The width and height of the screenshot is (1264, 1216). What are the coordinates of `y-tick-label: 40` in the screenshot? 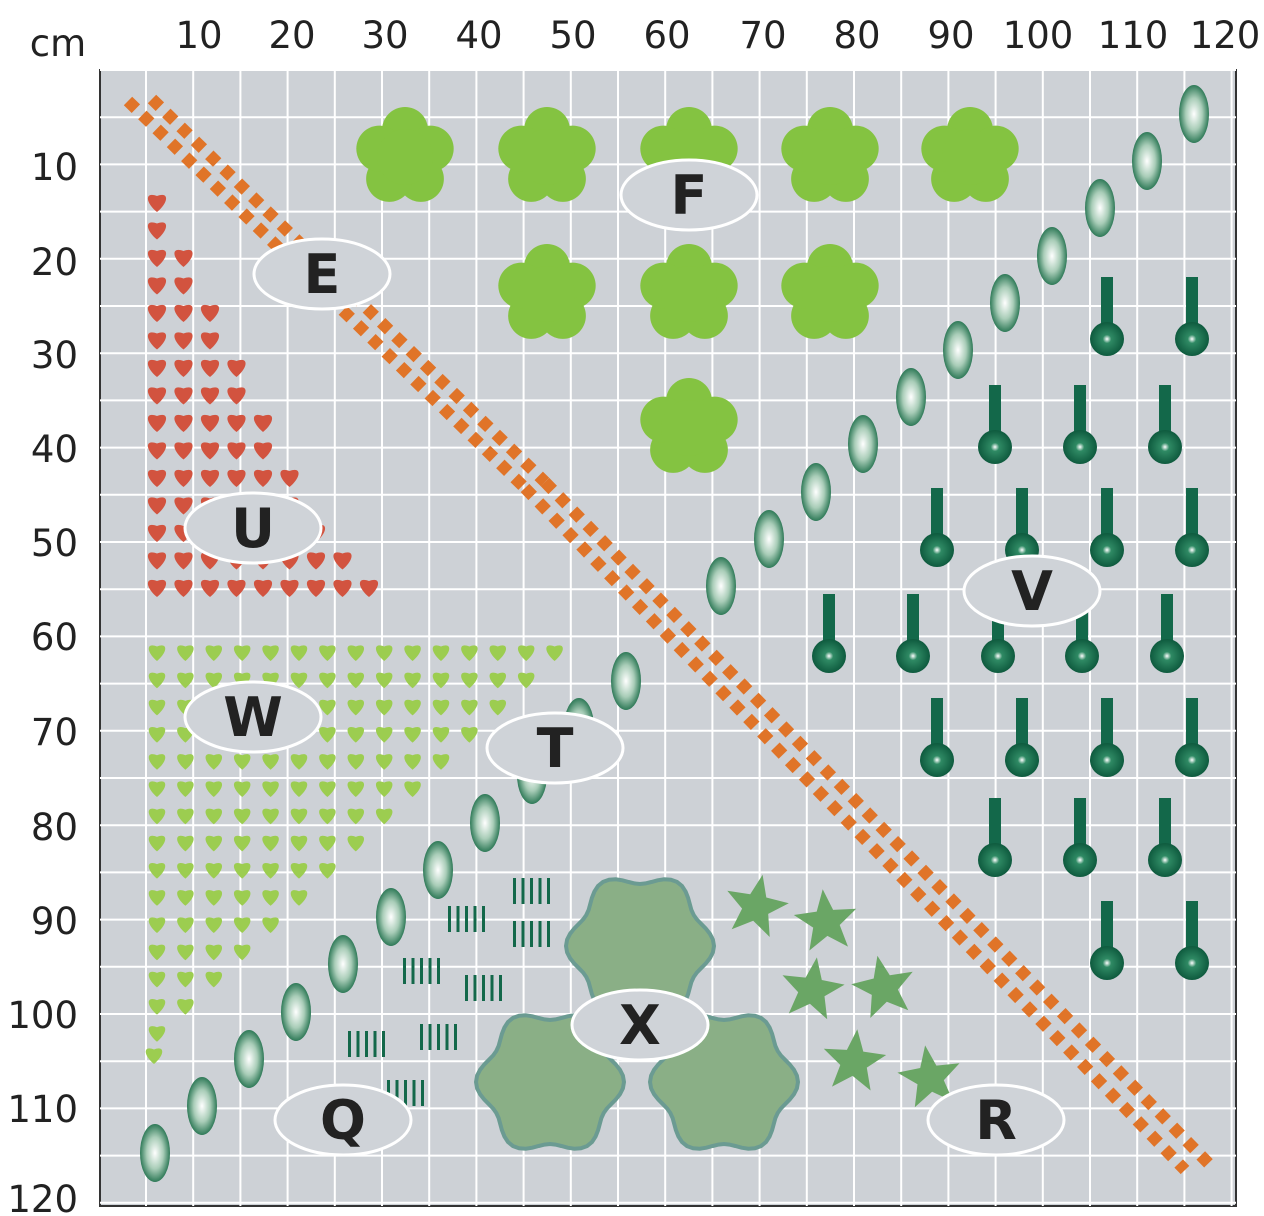 It's located at (54, 449).